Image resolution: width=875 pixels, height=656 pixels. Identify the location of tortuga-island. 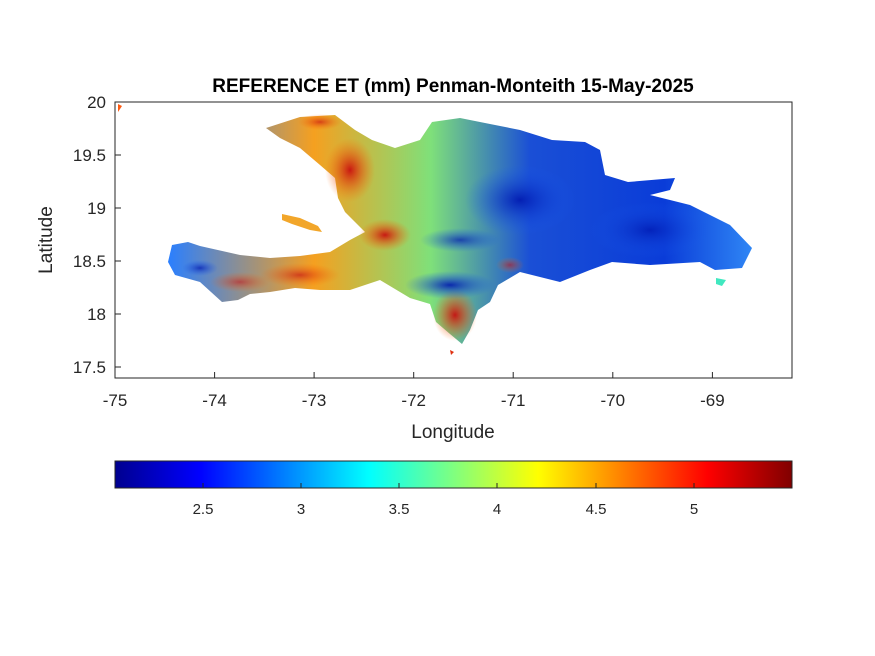
(120, 108).